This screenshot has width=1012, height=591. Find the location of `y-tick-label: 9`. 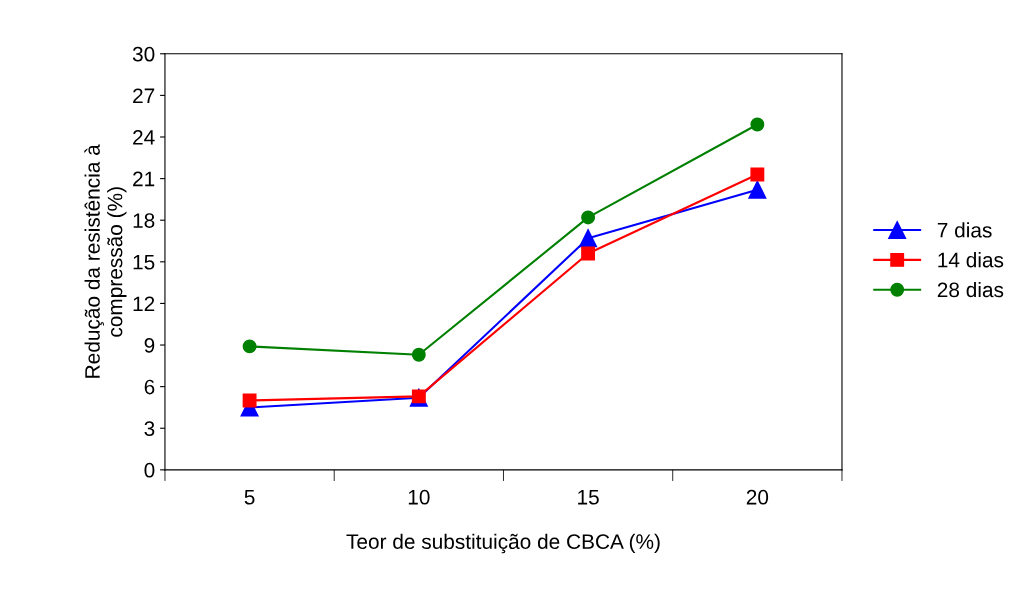

y-tick-label: 9 is located at coordinates (149, 345).